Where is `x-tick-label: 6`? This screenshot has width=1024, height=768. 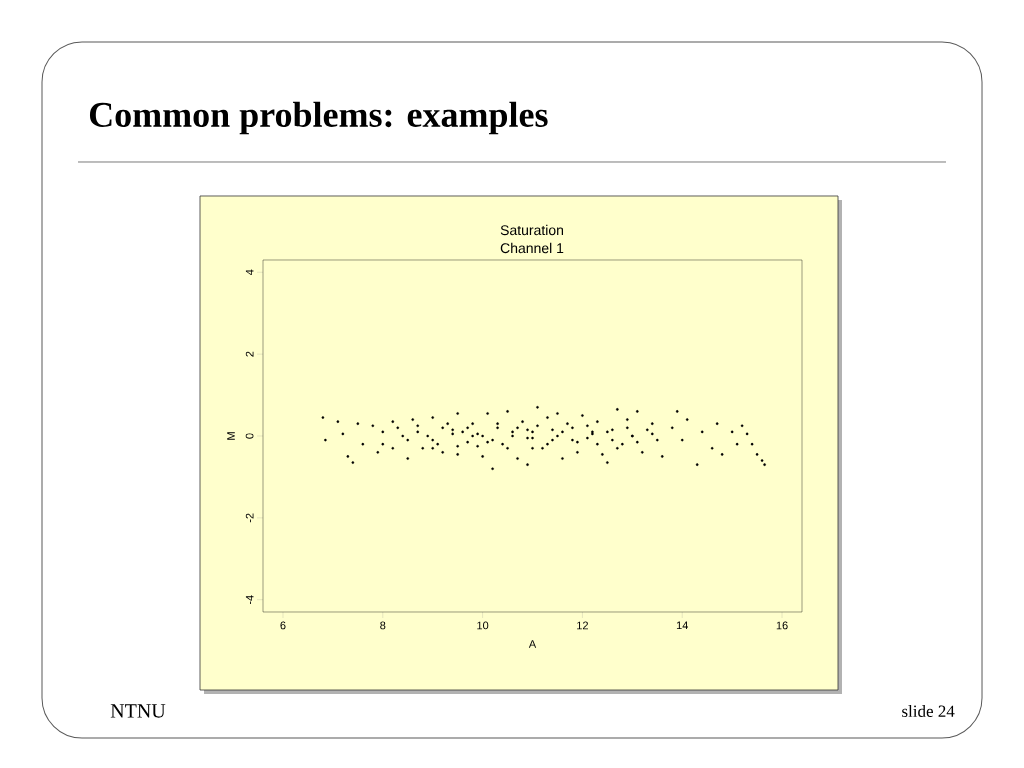
x-tick-label: 6 is located at coordinates (283, 625).